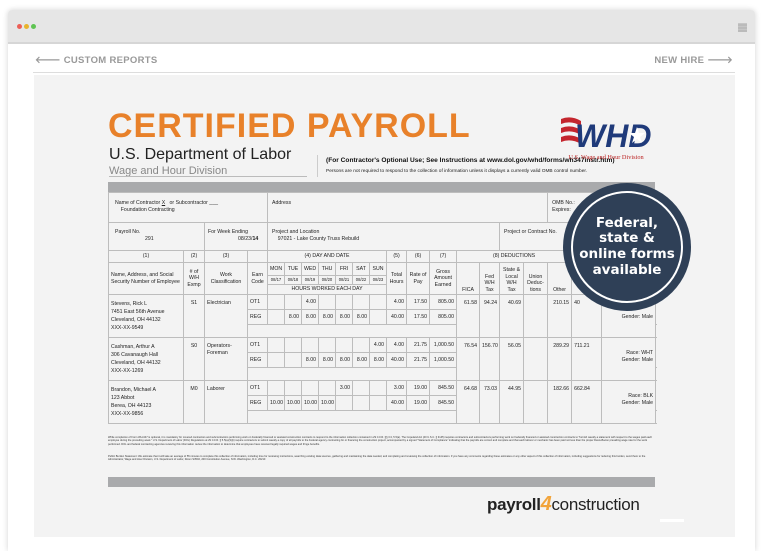 The width and height of the screenshot is (763, 551). I want to click on gross-cell: 805.00, so click(443, 302).